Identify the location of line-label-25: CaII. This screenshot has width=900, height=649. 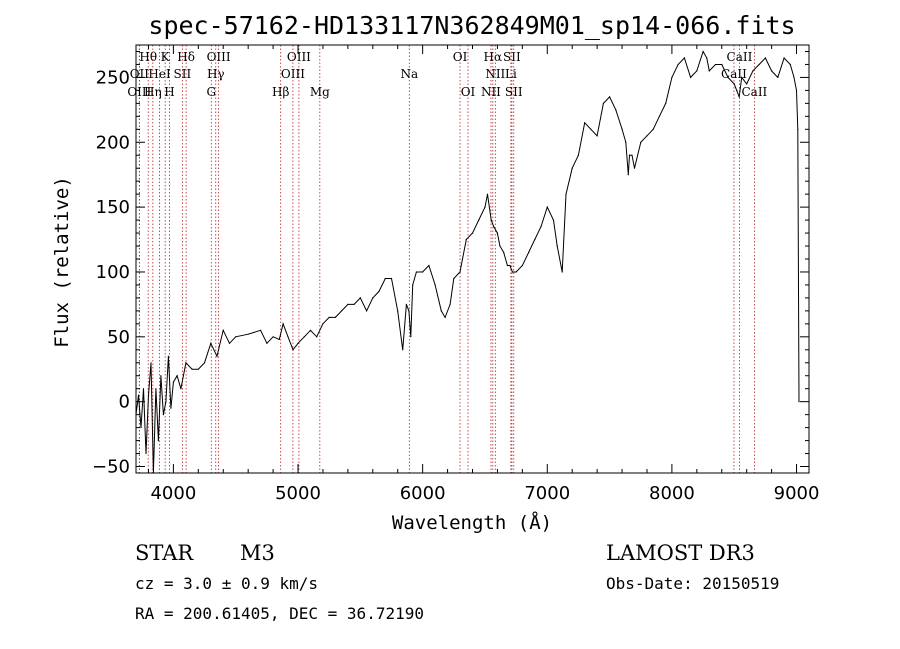
(740, 57).